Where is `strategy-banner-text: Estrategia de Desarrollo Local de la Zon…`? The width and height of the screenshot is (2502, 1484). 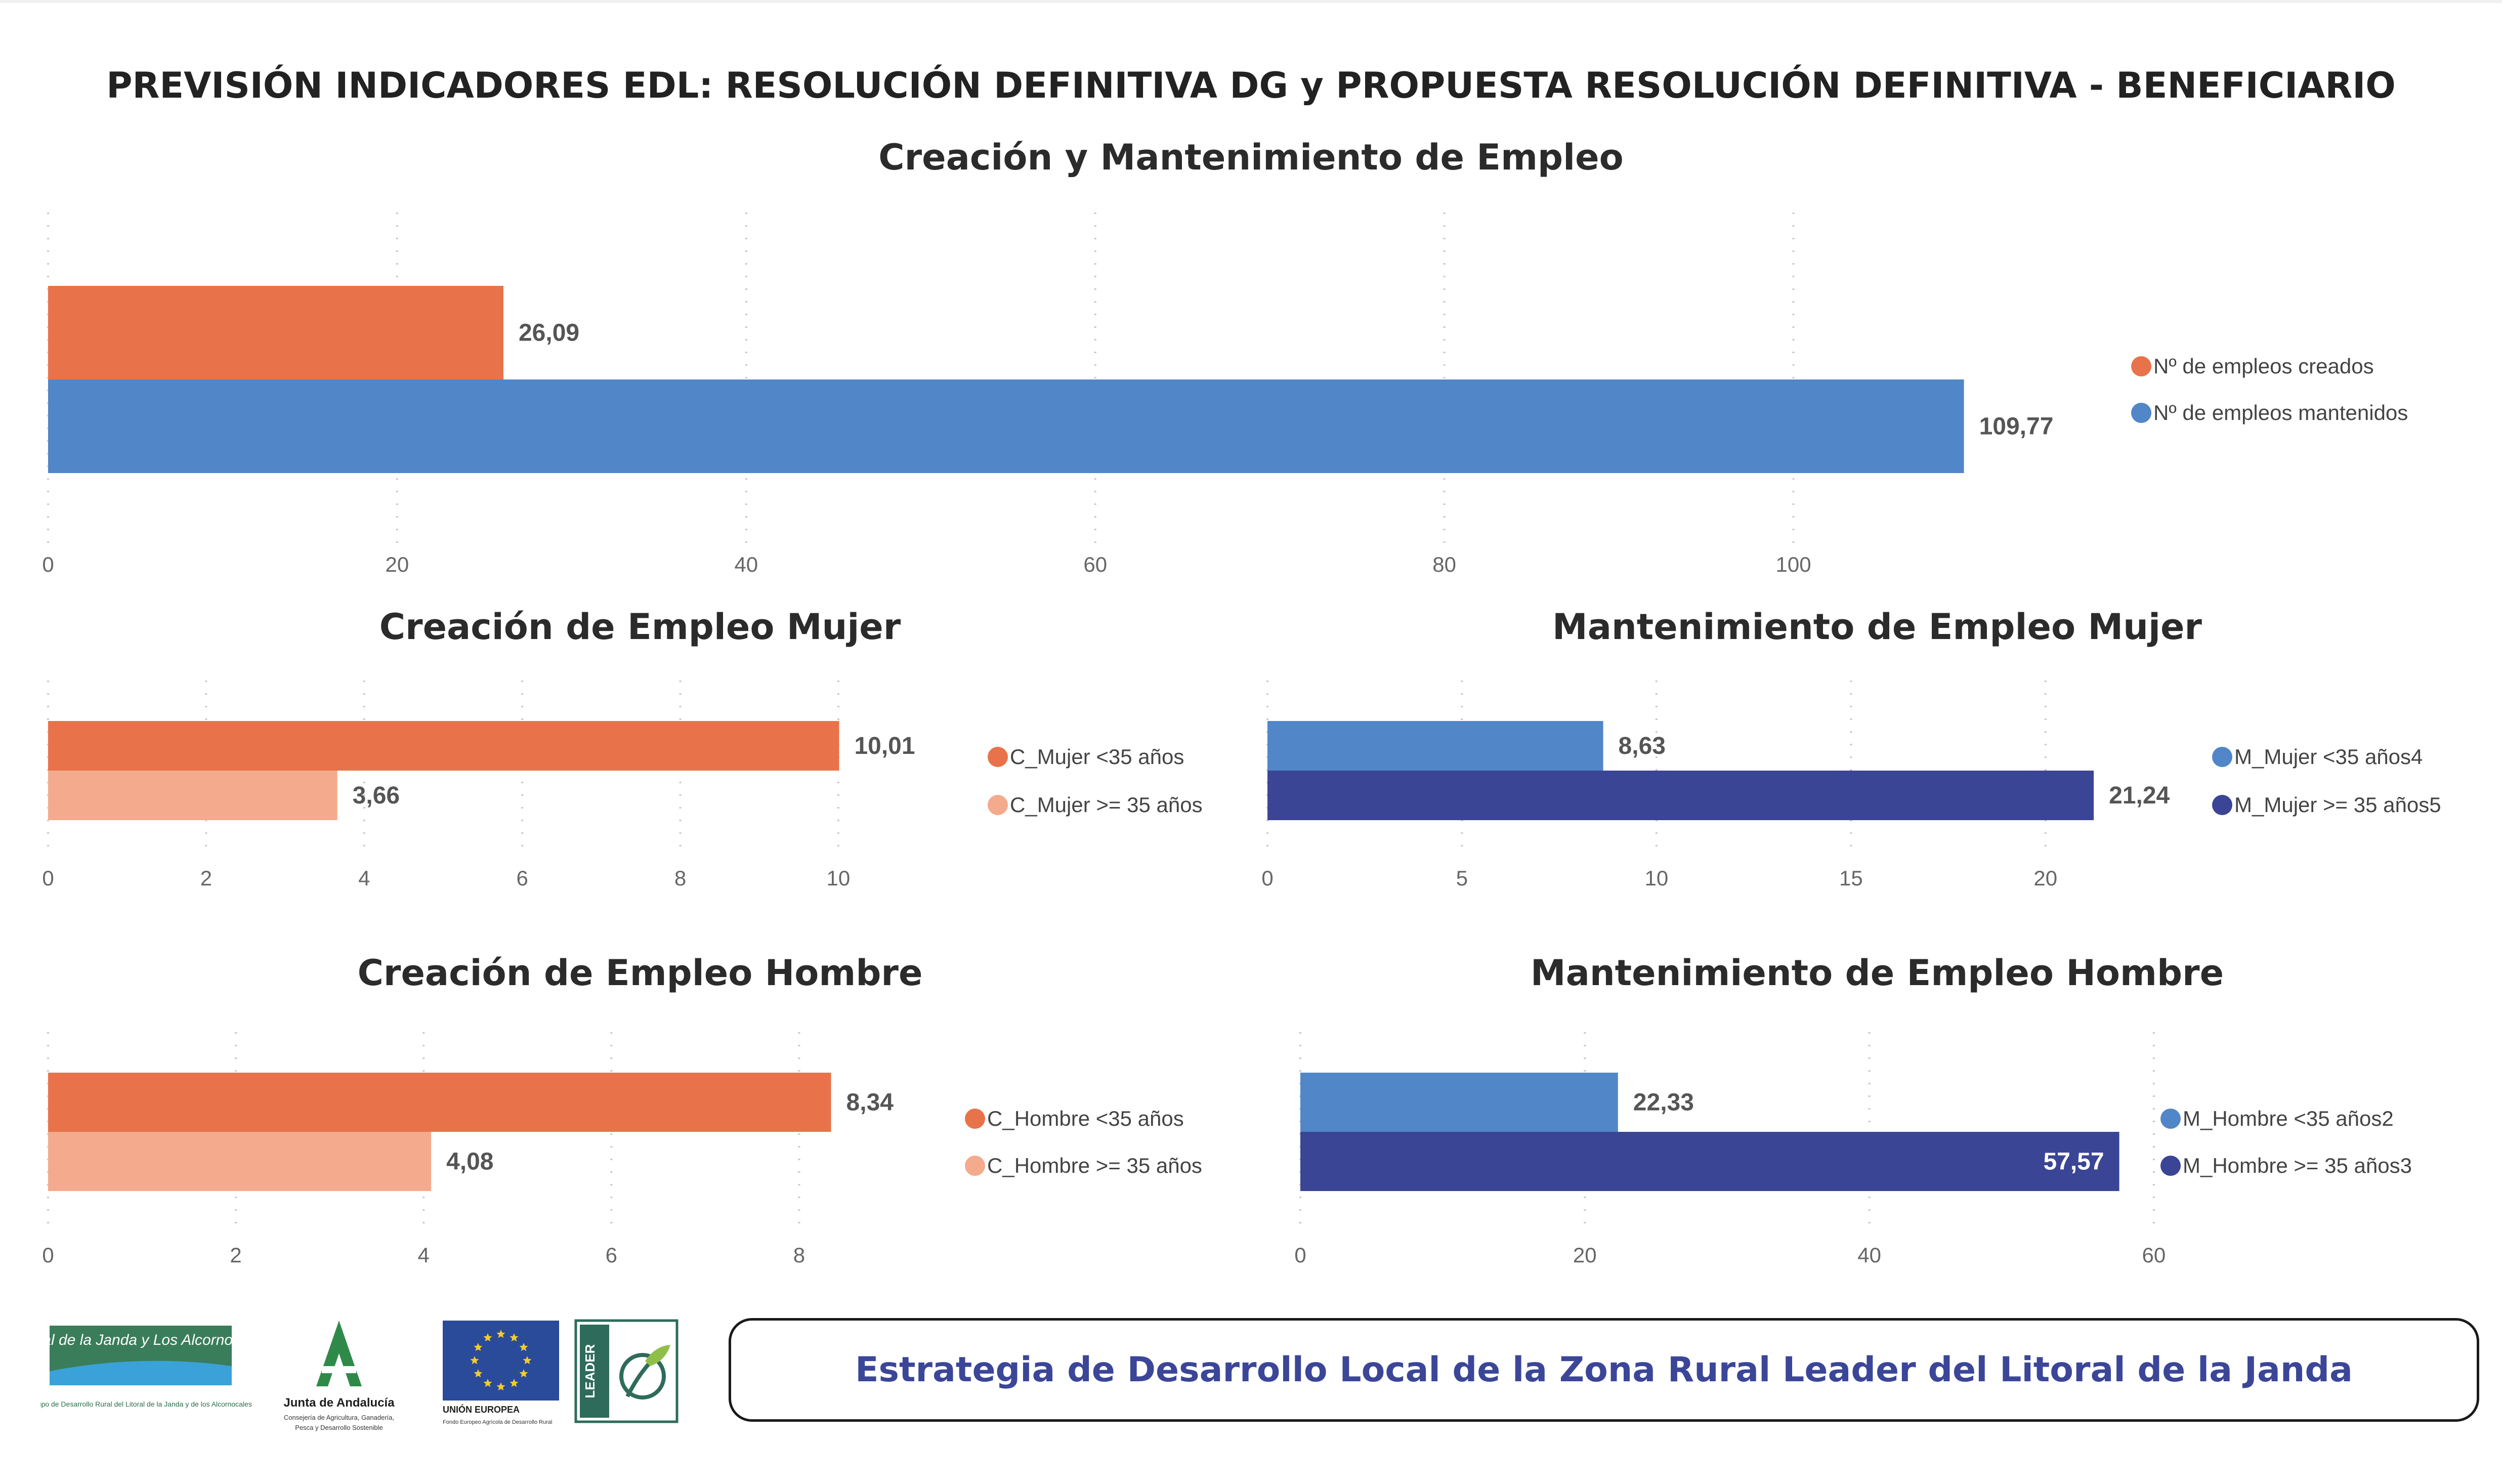
strategy-banner-text: Estrategia de Desarrollo Local de la Zon… is located at coordinates (1604, 1370).